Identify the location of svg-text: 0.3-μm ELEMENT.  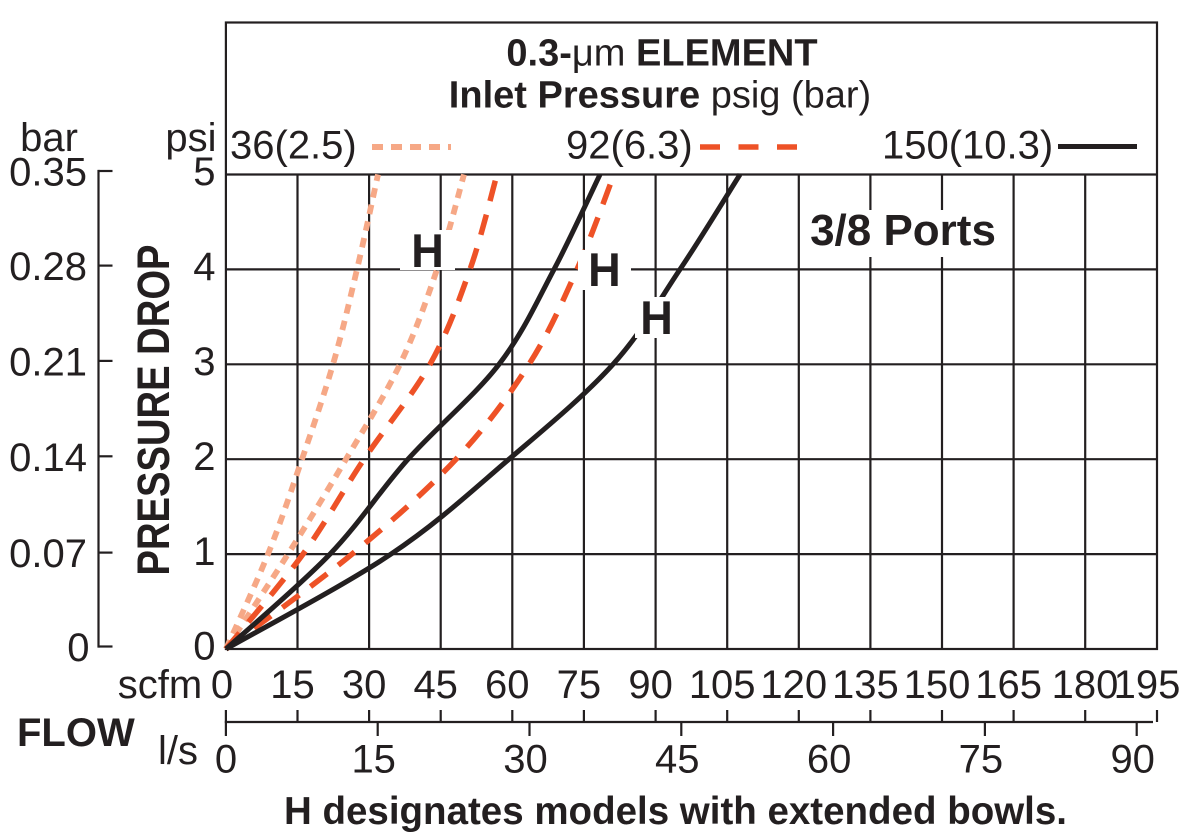
(661, 54).